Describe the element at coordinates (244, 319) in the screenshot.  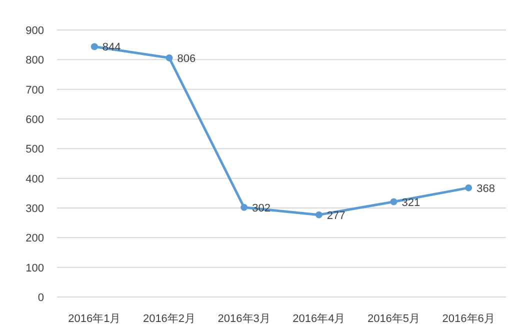
I see `x-tick-label: 2016年3月` at that location.